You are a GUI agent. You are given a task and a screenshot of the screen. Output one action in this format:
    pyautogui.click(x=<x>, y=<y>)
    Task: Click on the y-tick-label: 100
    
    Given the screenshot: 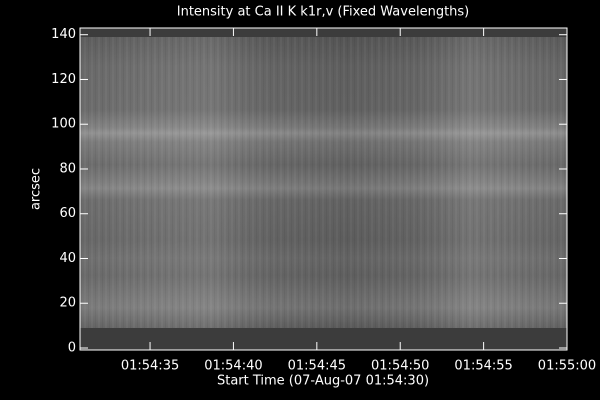 What is the action you would take?
    pyautogui.click(x=63, y=124)
    